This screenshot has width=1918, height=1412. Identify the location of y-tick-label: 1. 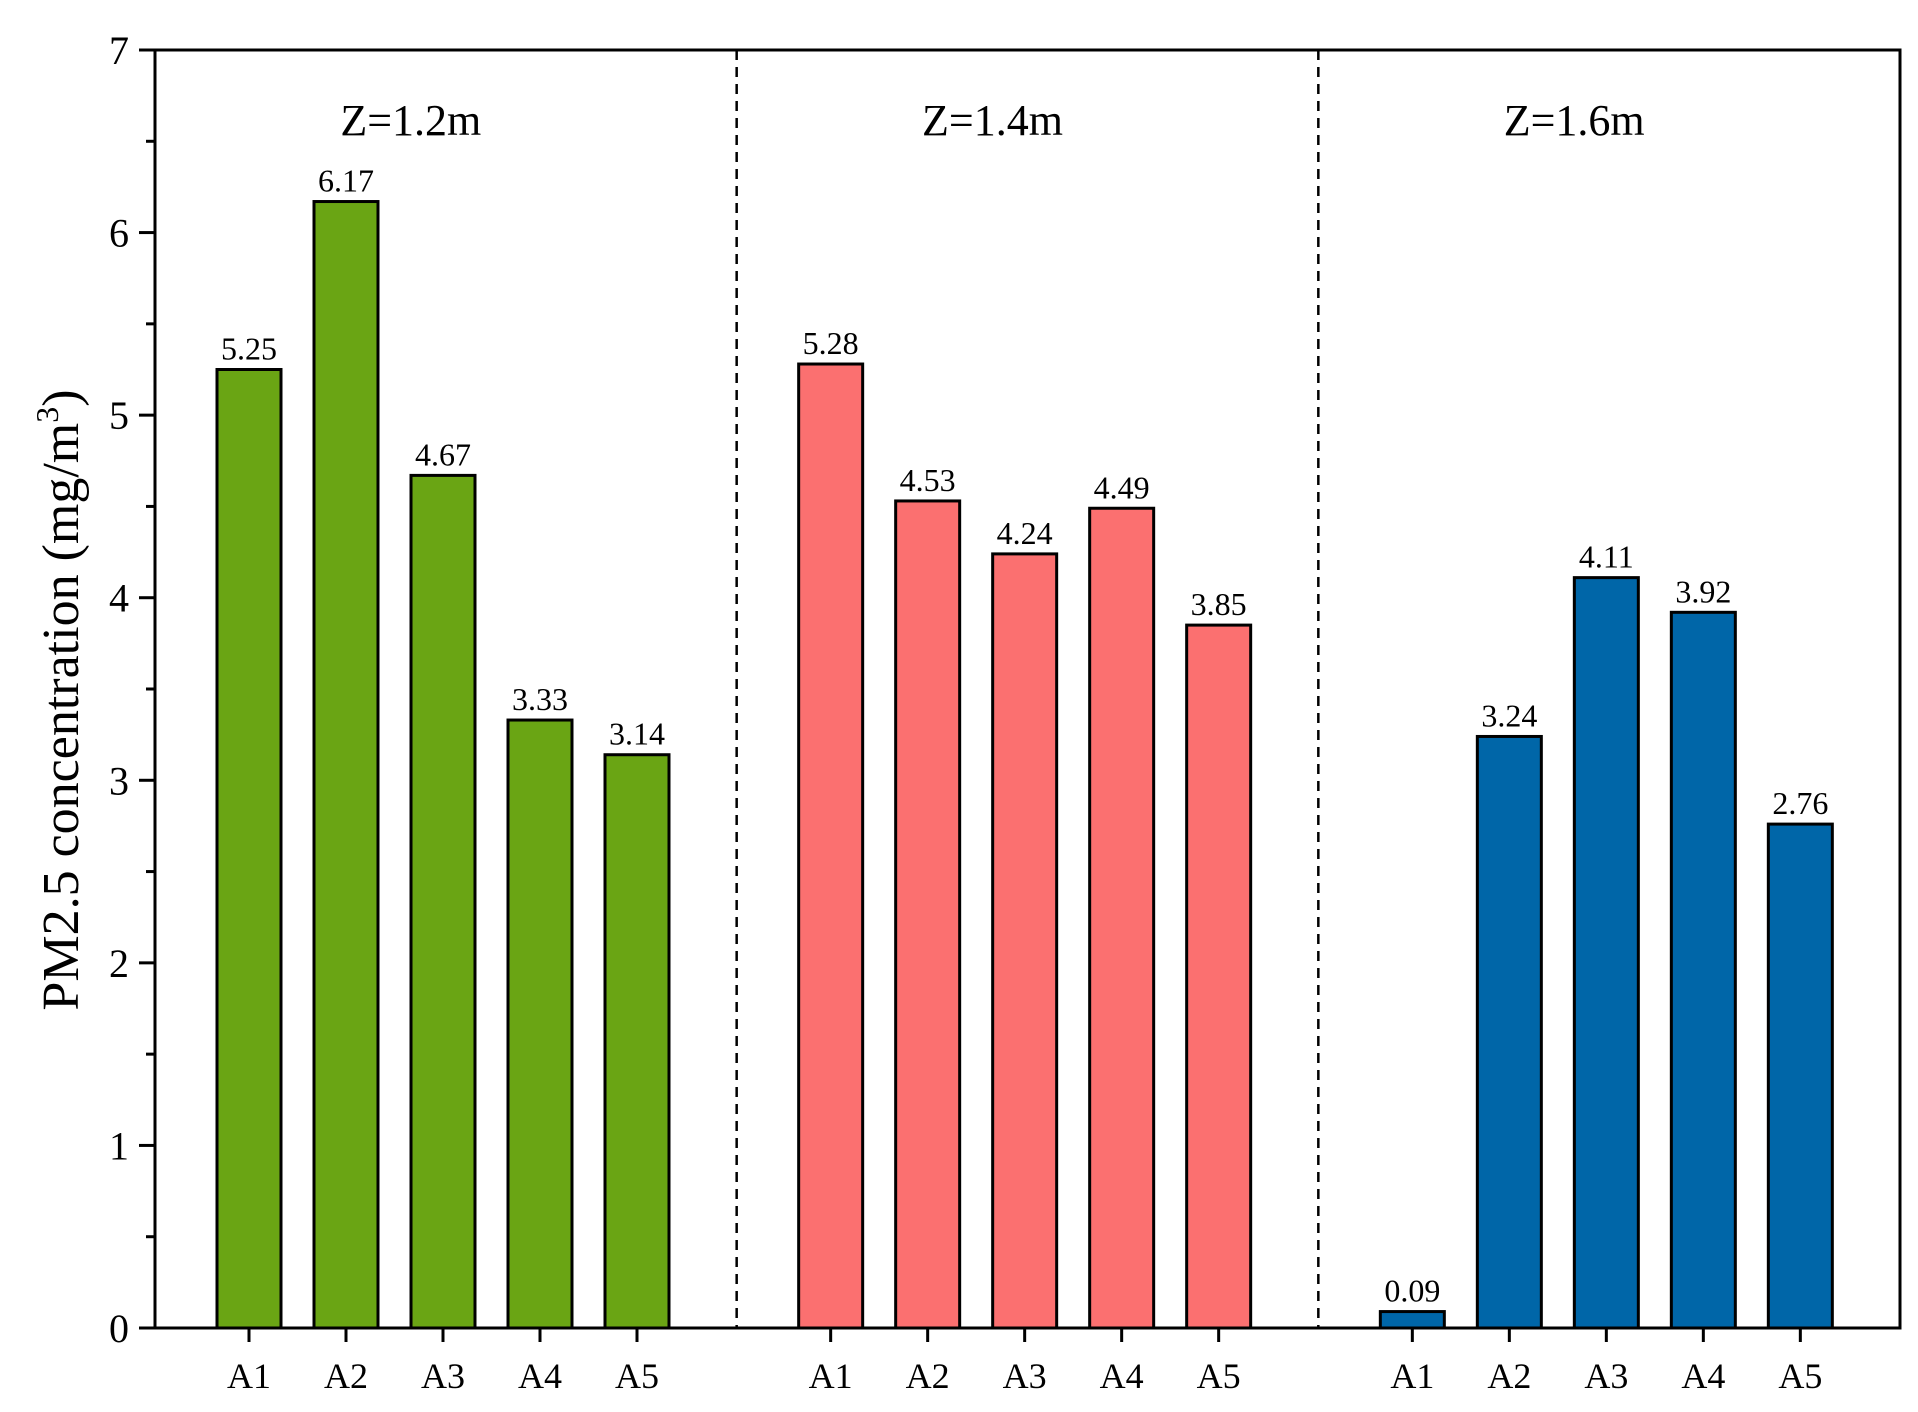
(119, 1145).